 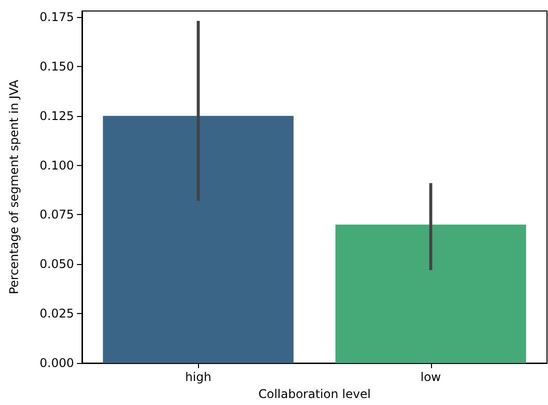 What do you see at coordinates (57, 66) in the screenshot?
I see `y-tick-label: 0.150` at bounding box center [57, 66].